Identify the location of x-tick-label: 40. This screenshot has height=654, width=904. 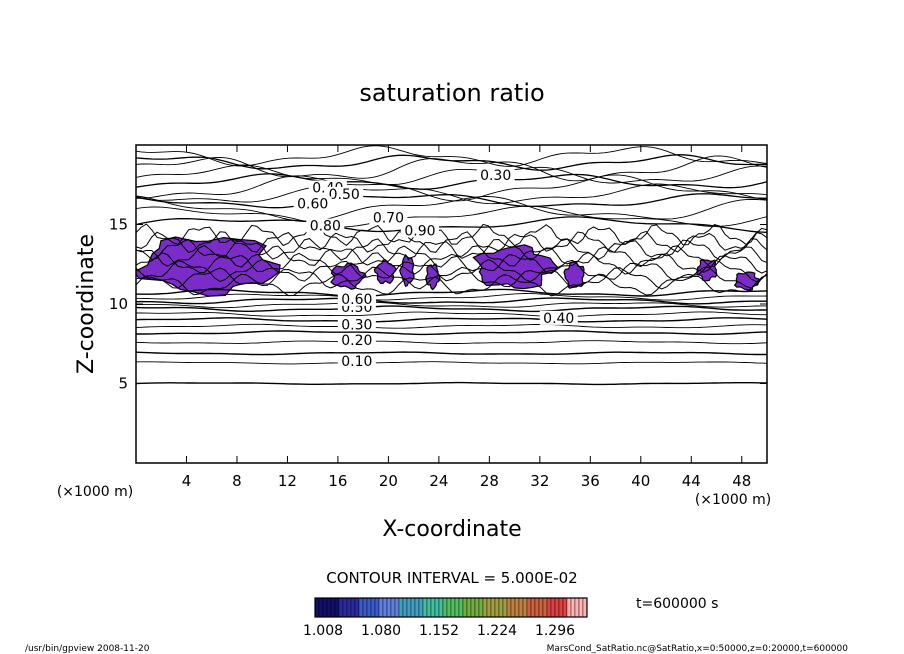
(640, 481).